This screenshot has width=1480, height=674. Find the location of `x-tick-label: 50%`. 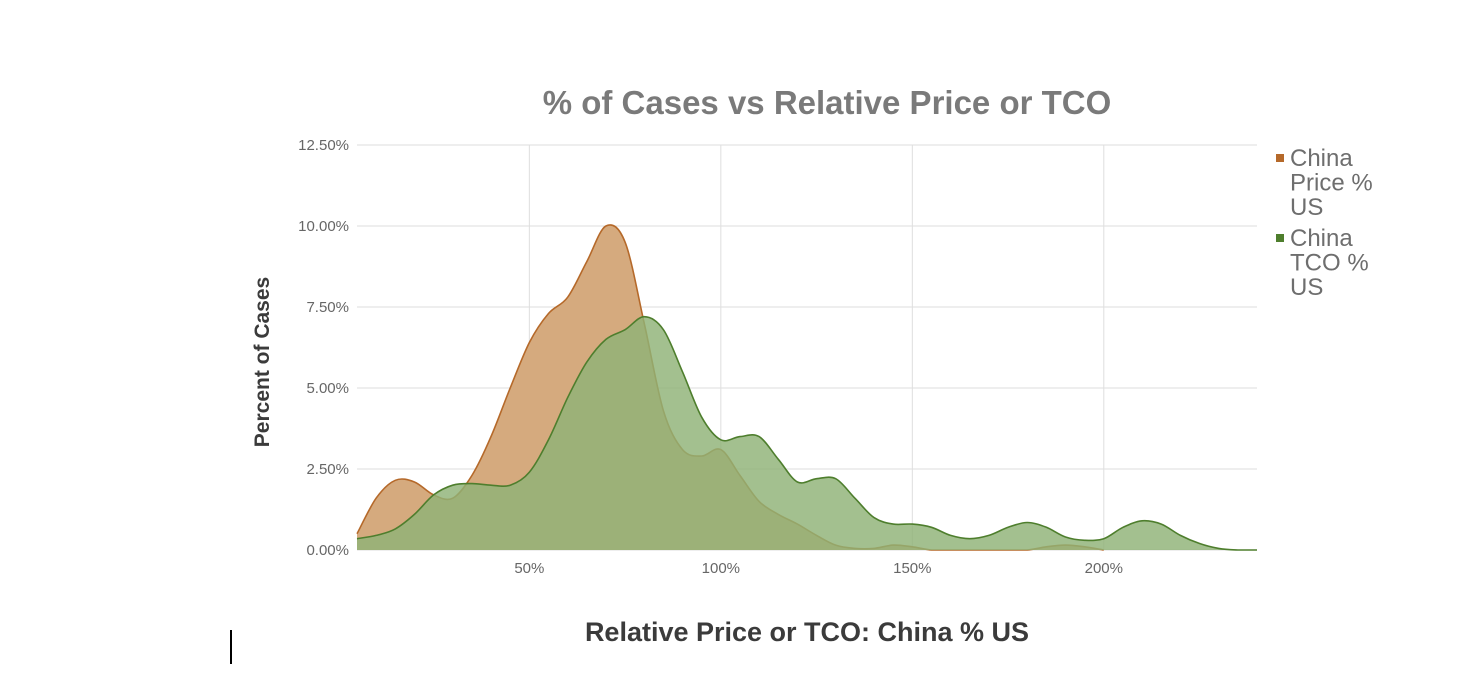

x-tick-label: 50% is located at coordinates (529, 568).